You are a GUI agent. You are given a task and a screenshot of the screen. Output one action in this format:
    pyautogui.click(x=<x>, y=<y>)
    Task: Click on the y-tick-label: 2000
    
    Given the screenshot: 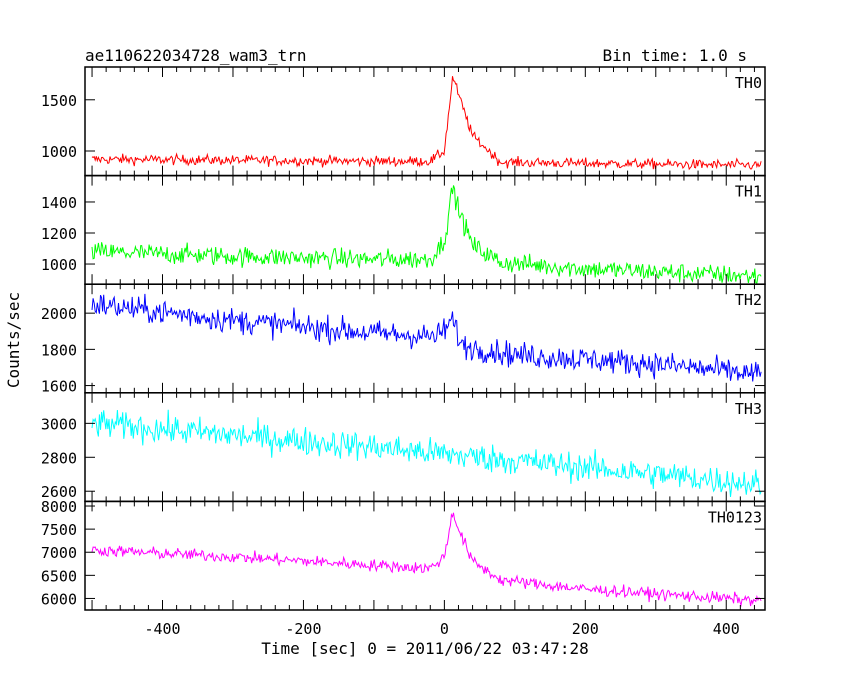 What is the action you would take?
    pyautogui.click(x=59, y=314)
    